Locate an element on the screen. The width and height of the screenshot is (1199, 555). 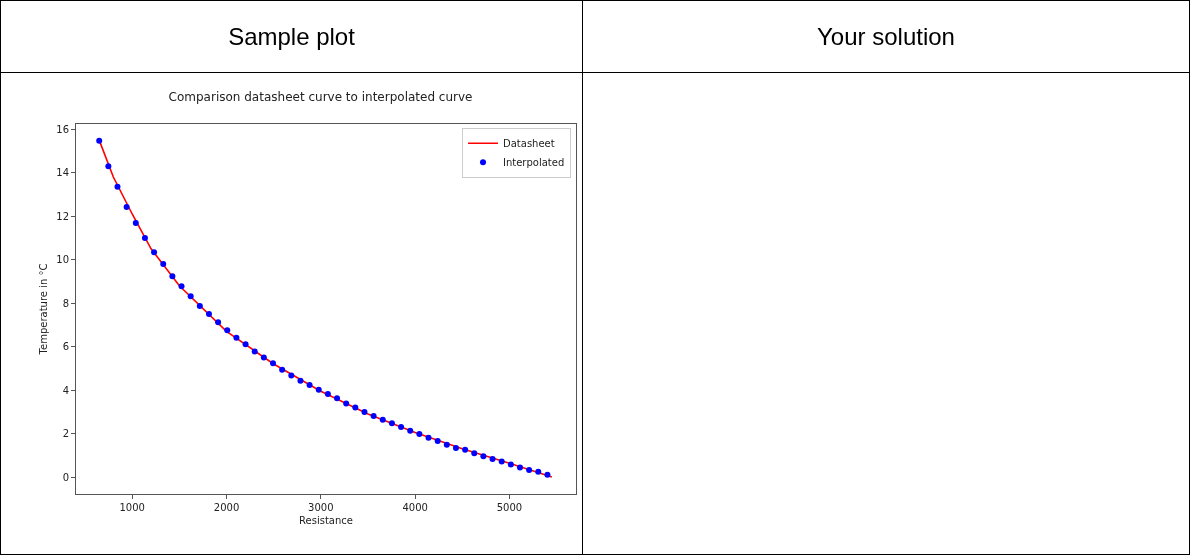
y-tick-label: 16 is located at coordinates (62, 129).